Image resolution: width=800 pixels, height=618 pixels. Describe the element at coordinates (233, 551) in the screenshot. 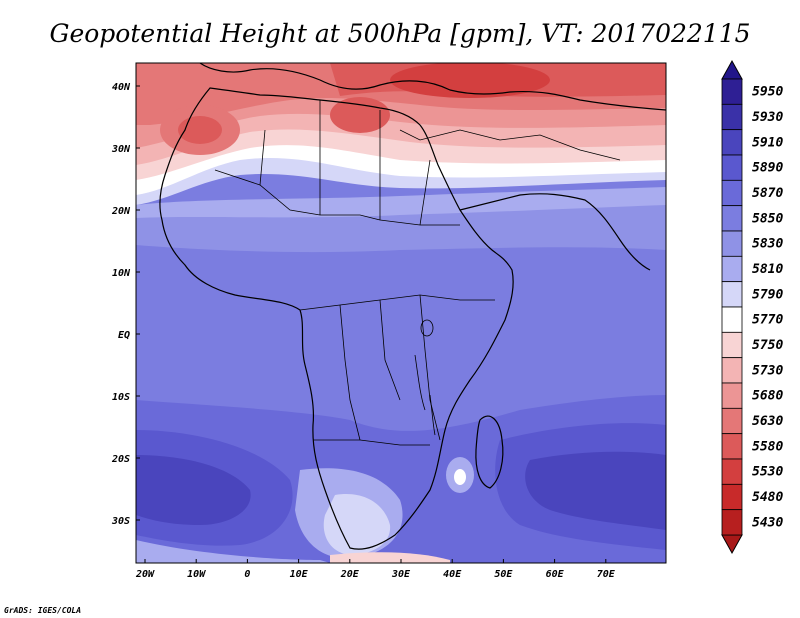

I see `field-band-5830-south` at that location.